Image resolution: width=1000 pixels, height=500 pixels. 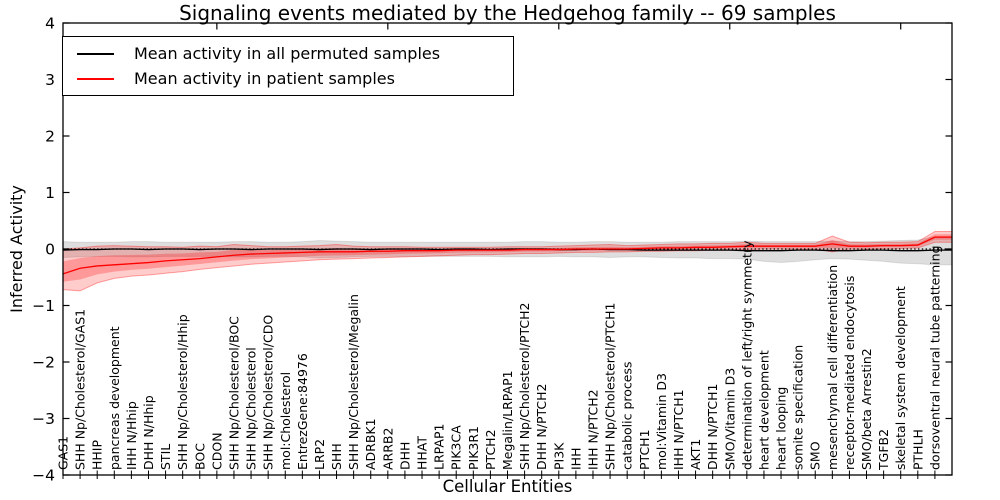 I want to click on y-tick-label: −4, so click(x=43, y=476).